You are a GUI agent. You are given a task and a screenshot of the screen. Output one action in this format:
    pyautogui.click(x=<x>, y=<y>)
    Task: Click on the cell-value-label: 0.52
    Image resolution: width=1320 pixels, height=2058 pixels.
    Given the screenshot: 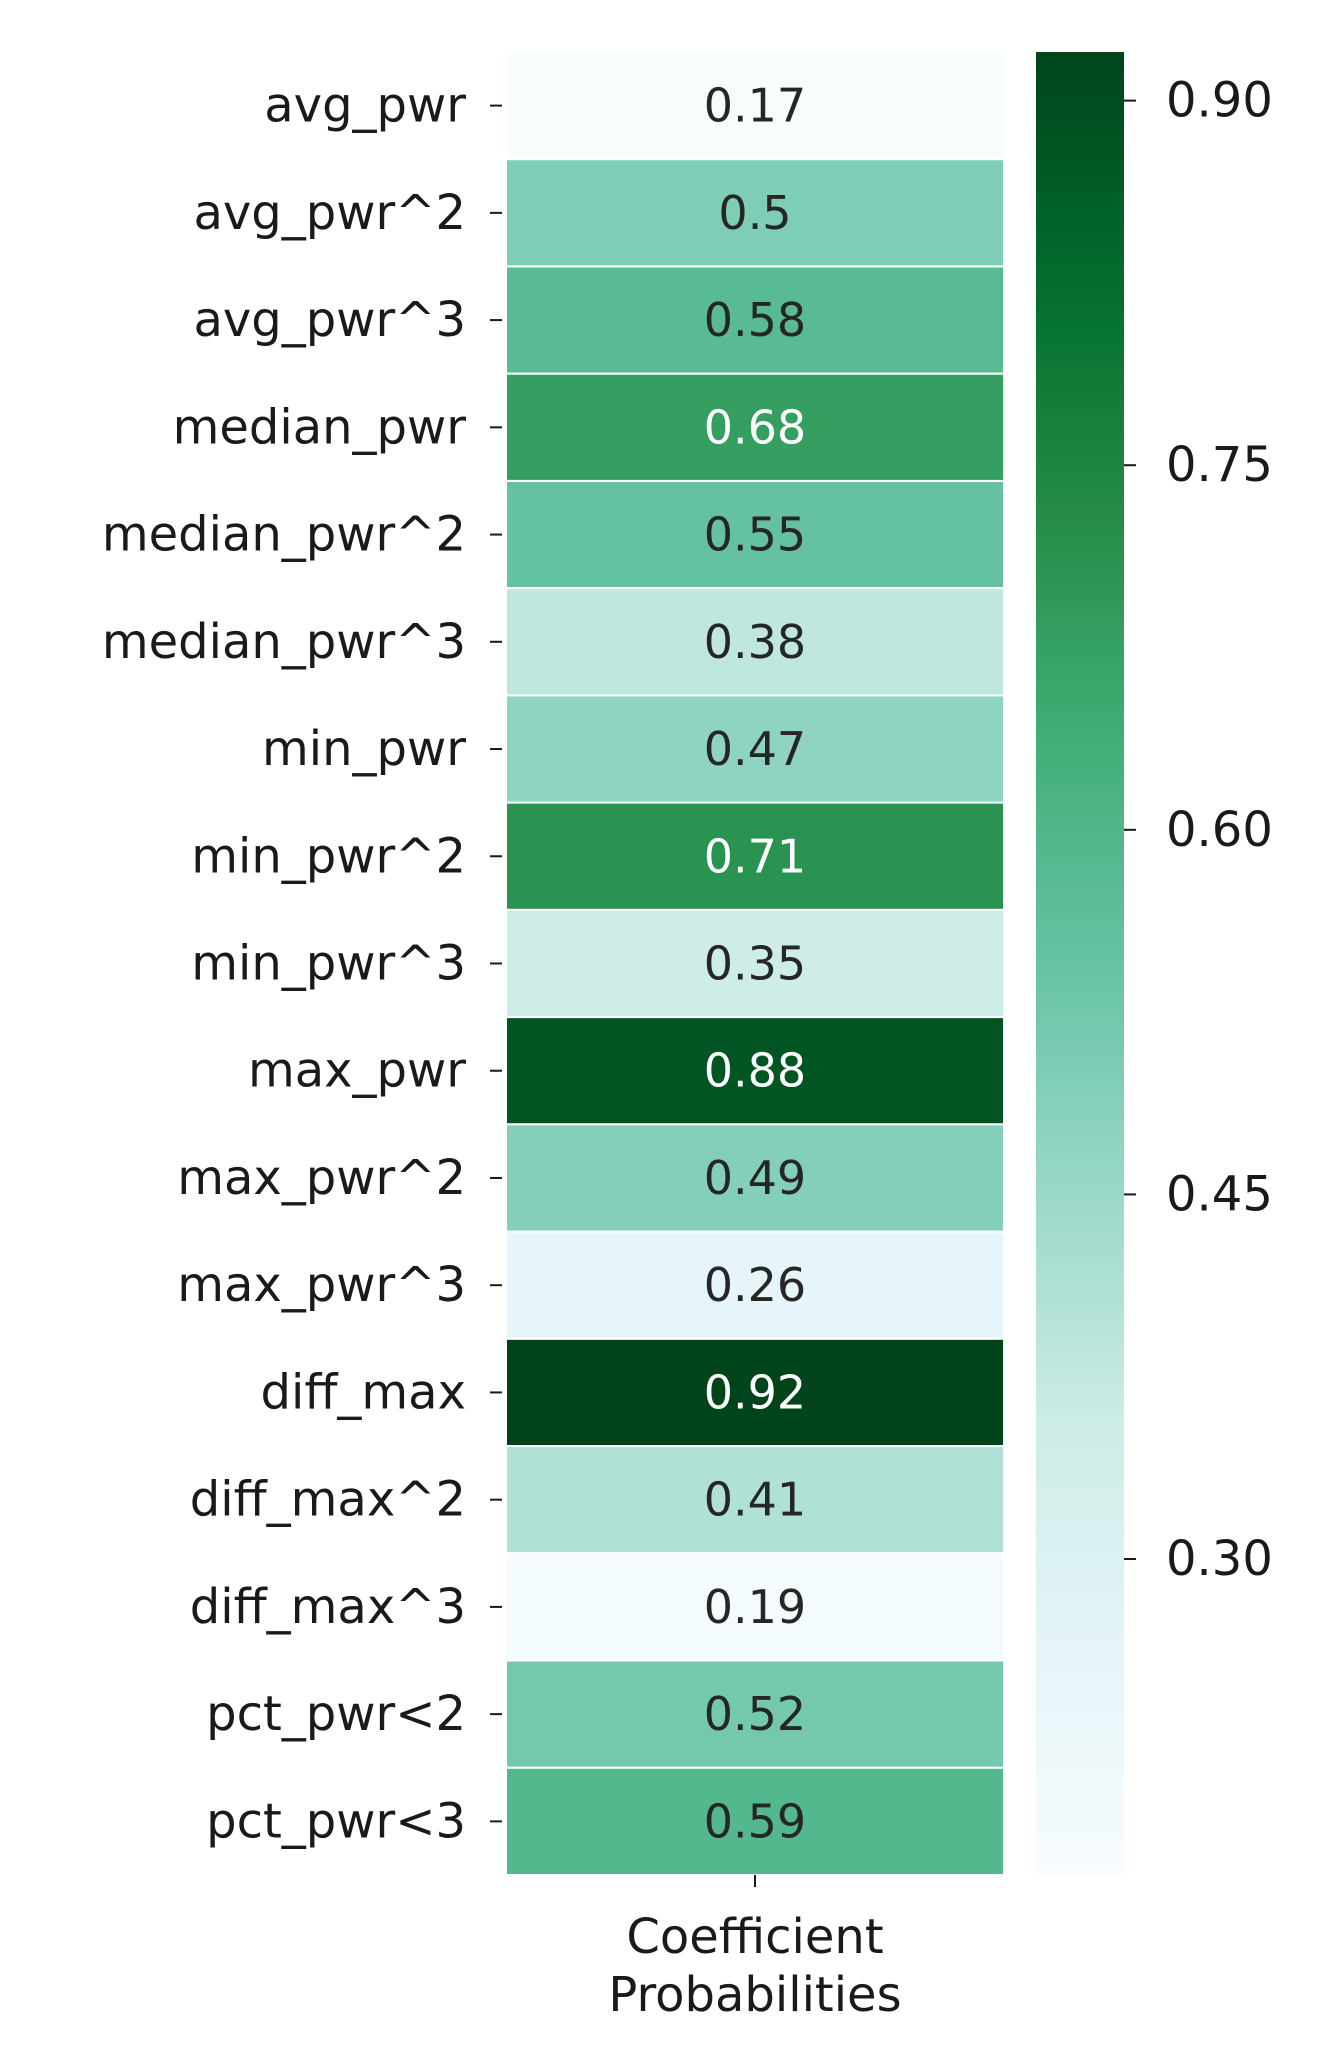 What is the action you would take?
    pyautogui.click(x=755, y=1714)
    